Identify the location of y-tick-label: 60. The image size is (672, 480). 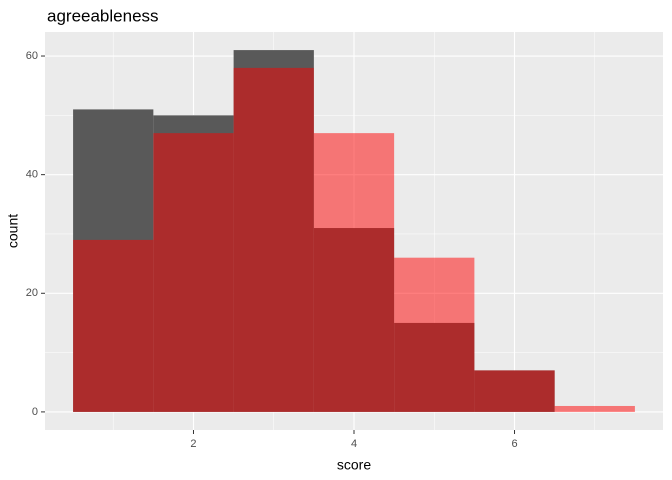
(32, 56).